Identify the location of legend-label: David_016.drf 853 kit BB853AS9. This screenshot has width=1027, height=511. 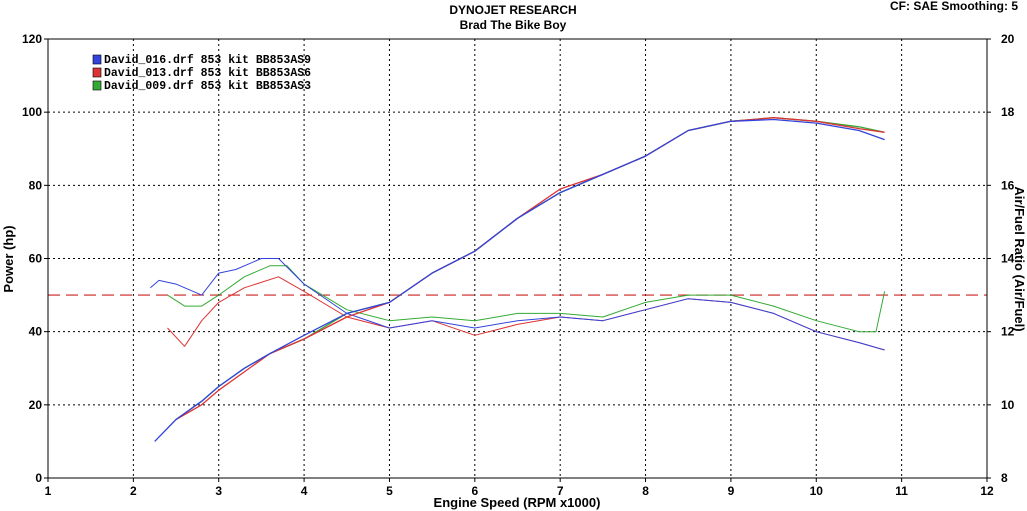
(207, 60).